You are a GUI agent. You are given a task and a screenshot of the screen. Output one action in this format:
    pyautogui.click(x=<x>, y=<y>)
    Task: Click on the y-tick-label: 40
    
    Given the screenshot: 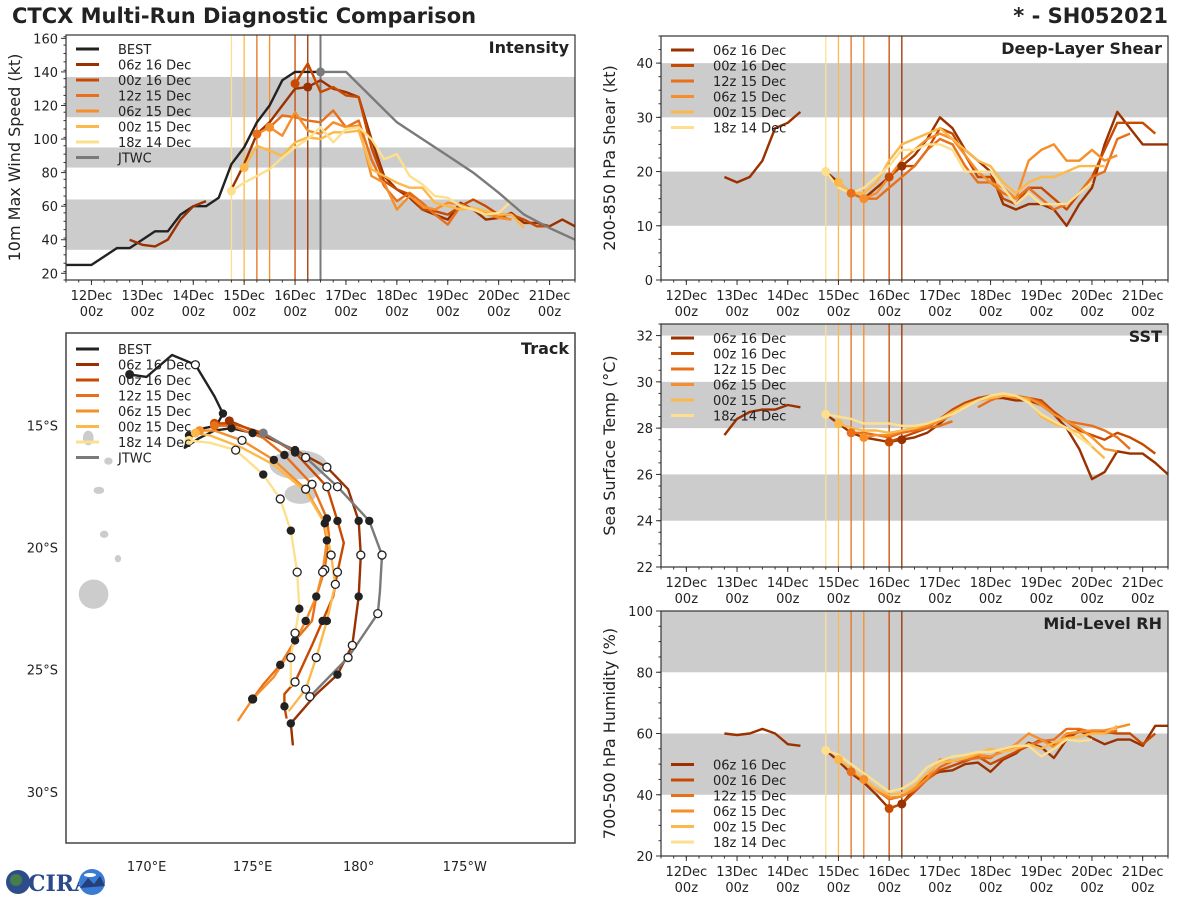 What is the action you would take?
    pyautogui.click(x=644, y=796)
    